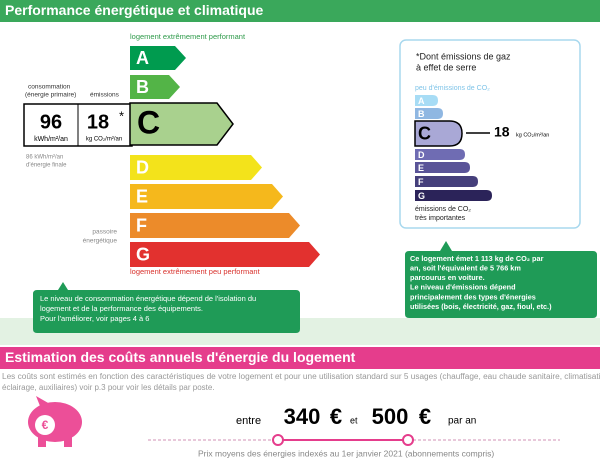  I want to click on right-callout-line: Ce logement émet 1 113 kg de CO₂ par, so click(477, 258).